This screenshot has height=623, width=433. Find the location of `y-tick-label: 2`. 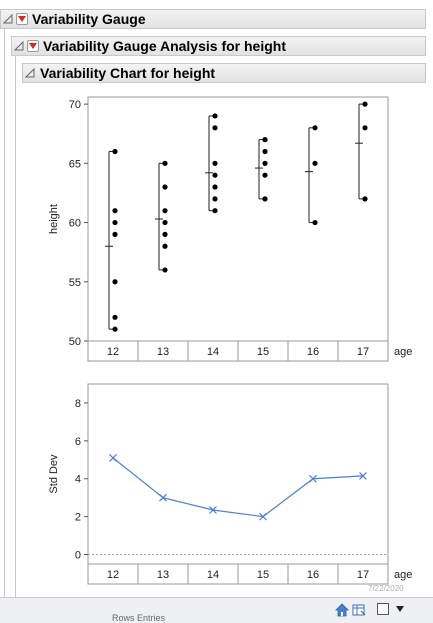

y-tick-label: 2 is located at coordinates (78, 518).